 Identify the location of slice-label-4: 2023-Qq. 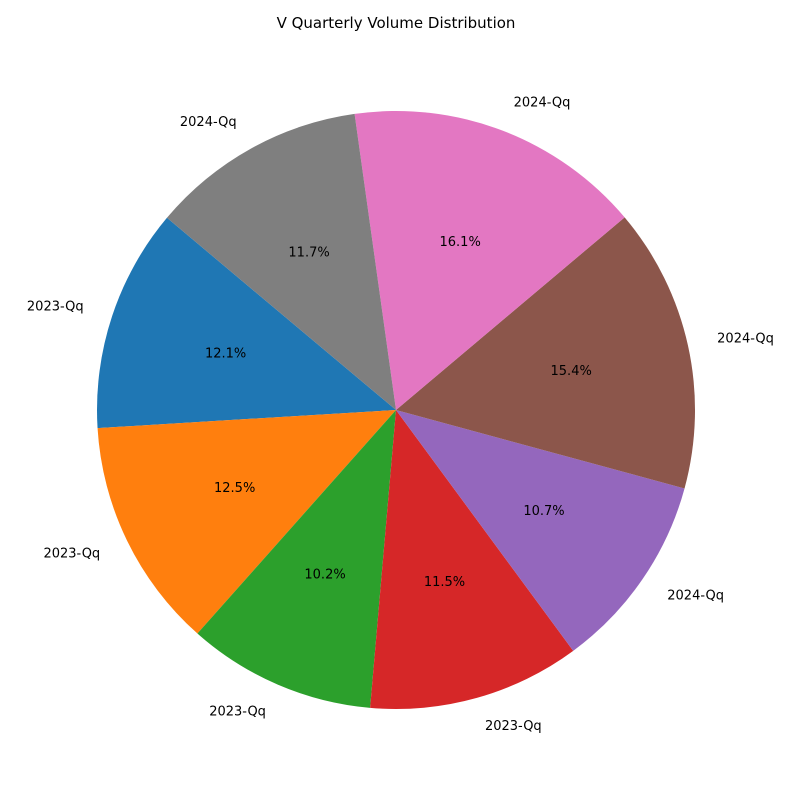
(513, 726).